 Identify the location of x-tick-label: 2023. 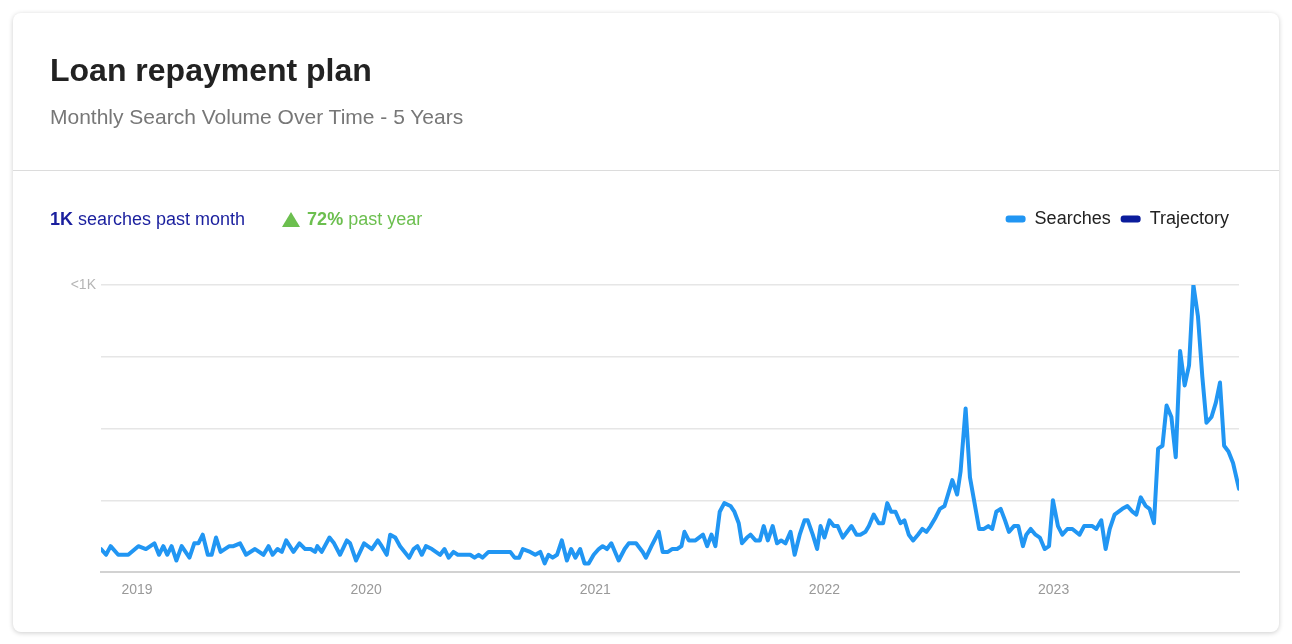
(1054, 589).